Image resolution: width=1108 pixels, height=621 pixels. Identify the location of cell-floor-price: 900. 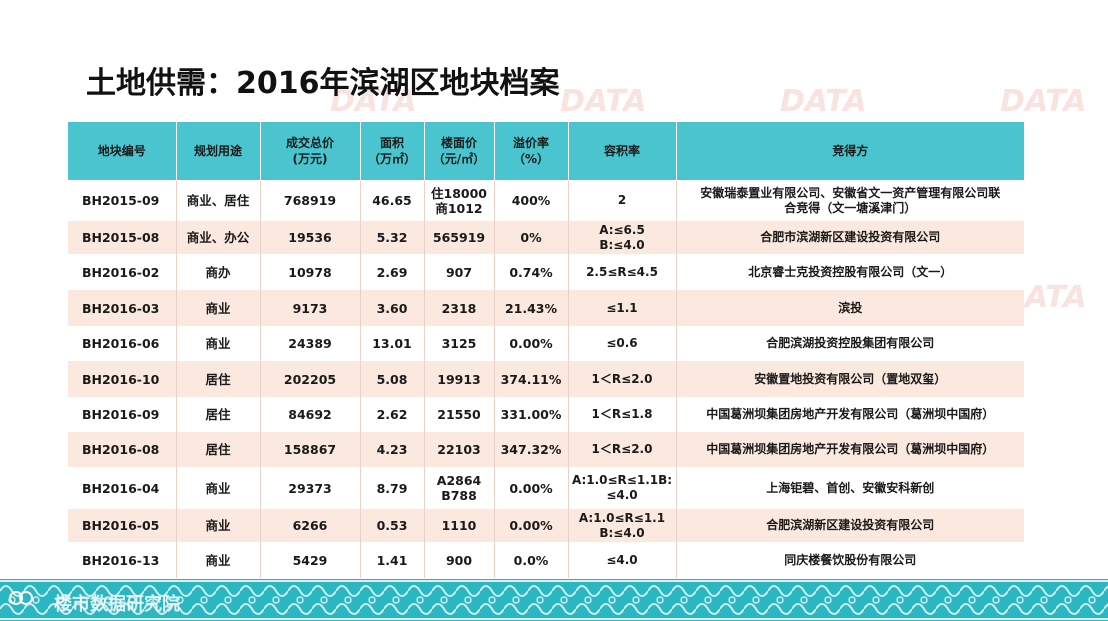
(459, 560).